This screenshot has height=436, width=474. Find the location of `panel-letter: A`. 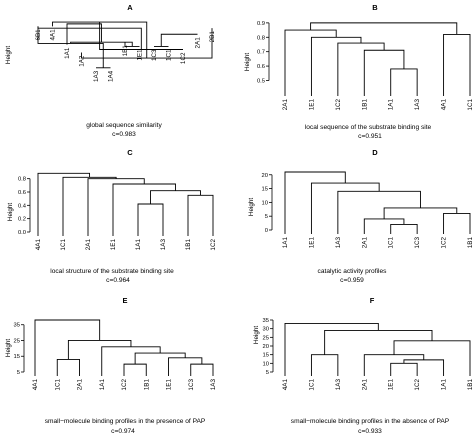

panel-letter: A is located at coordinates (130, 7).